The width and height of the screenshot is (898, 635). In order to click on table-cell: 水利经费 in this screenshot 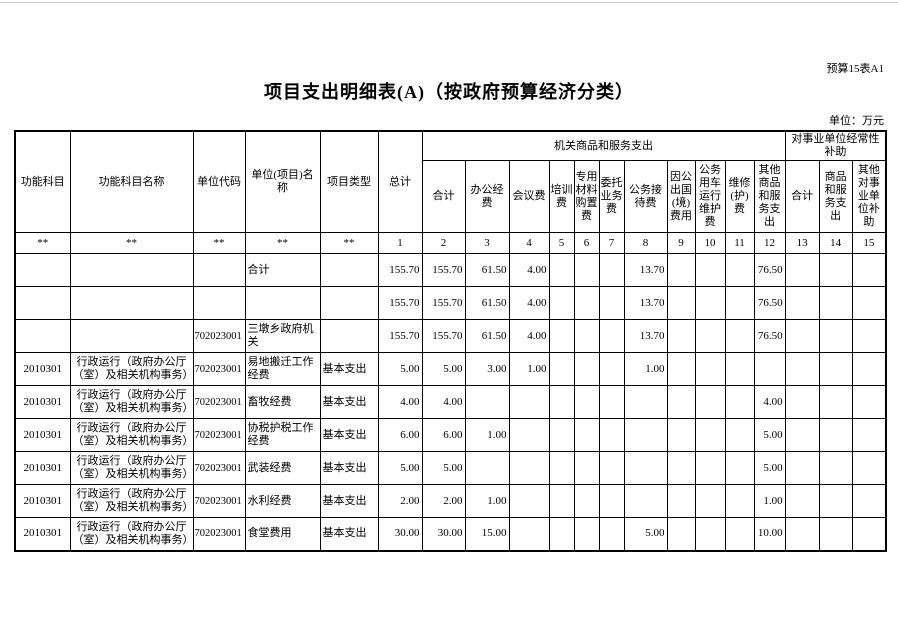, I will do `click(282, 501)`.